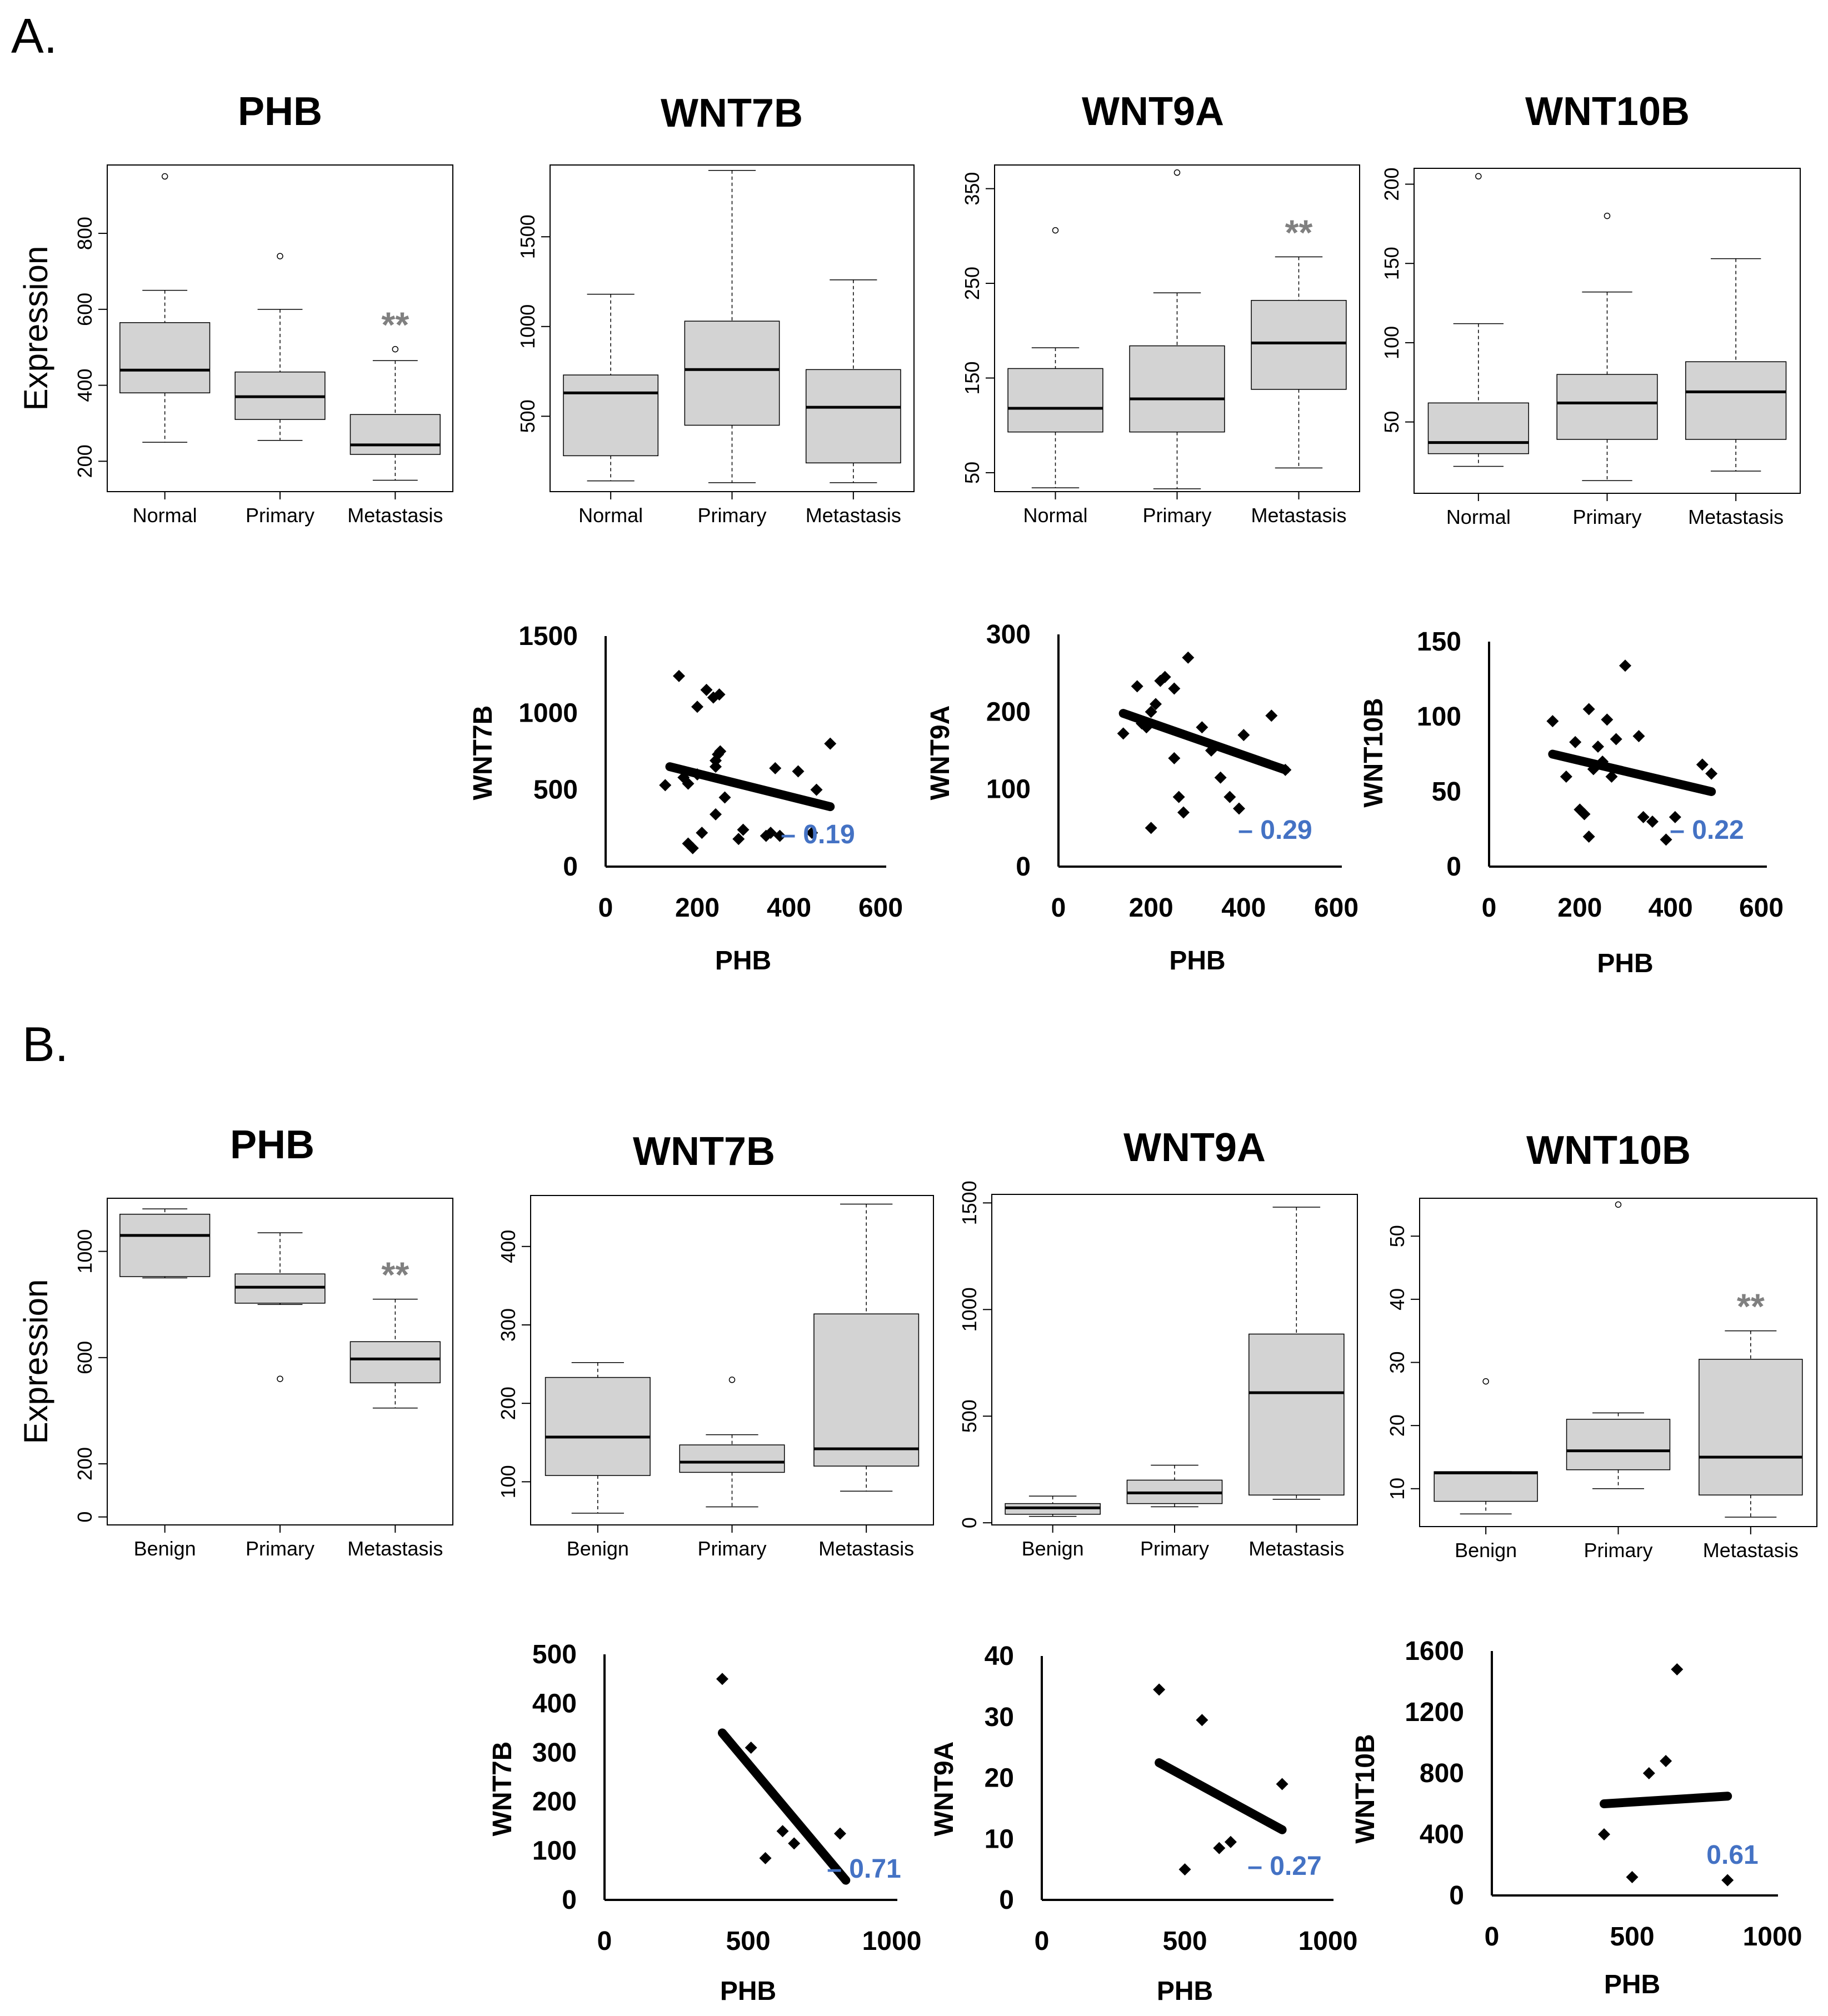 This screenshot has width=1828, height=2016. I want to click on y-tick-label: 40, so click(1397, 1299).